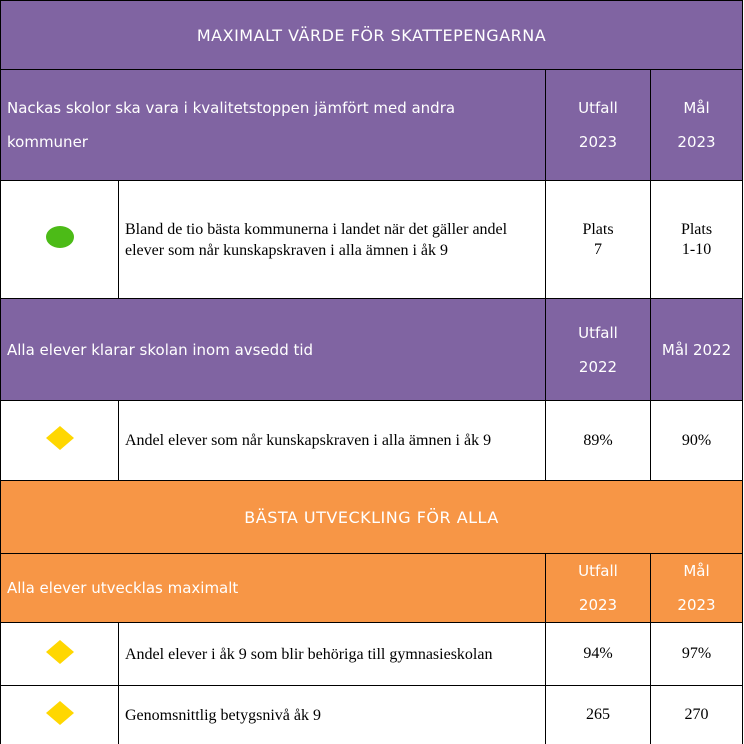 This screenshot has width=744, height=744. I want to click on indicator-row: Genomsnittlig betygsnivå åk 9 265 270, so click(372, 714).